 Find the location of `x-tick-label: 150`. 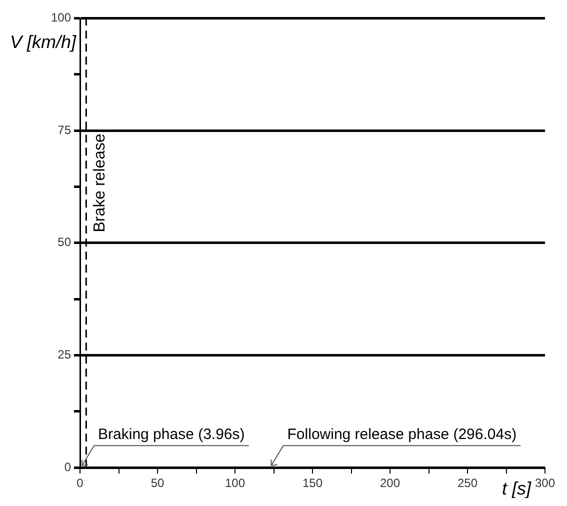

x-tick-label: 150 is located at coordinates (312, 483).